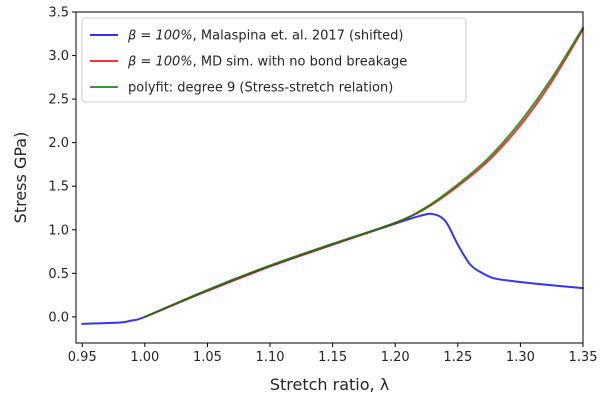 This screenshot has width=605, height=394. Describe the element at coordinates (207, 357) in the screenshot. I see `x-tick-label: 1.05` at that location.